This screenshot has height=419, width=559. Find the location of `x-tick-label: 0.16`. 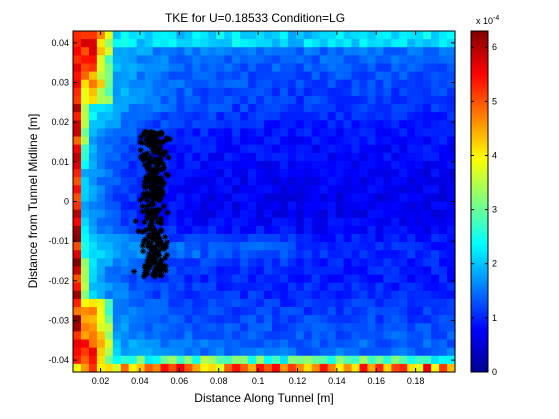

x-tick-label: 0.16 is located at coordinates (376, 381).